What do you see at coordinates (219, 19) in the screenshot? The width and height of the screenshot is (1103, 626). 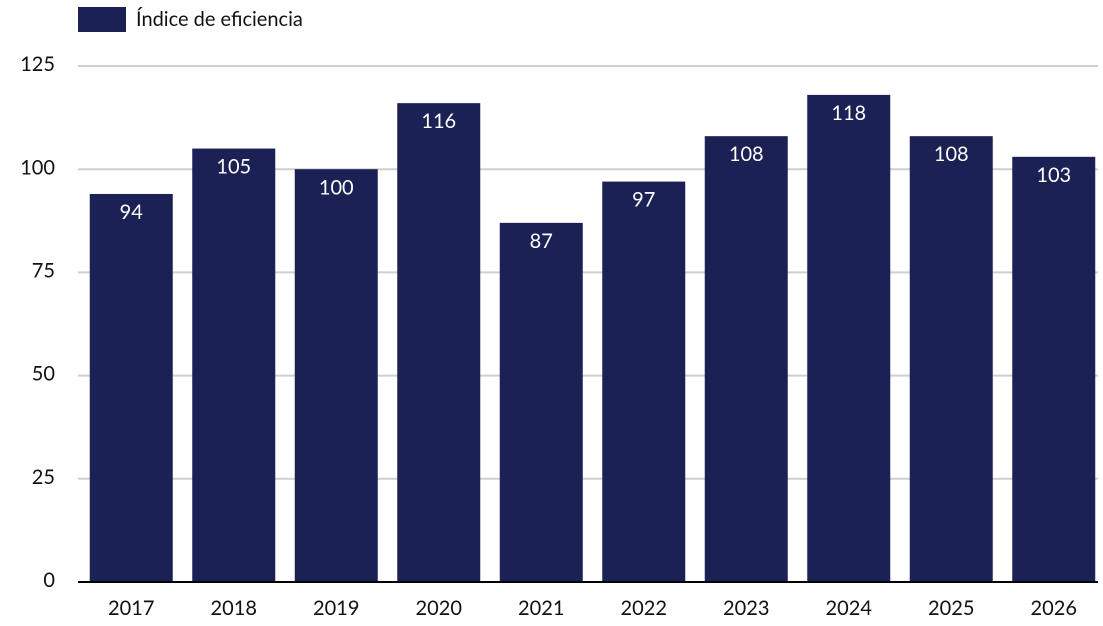 I see `legend-label: Índice de eficiencia` at bounding box center [219, 19].